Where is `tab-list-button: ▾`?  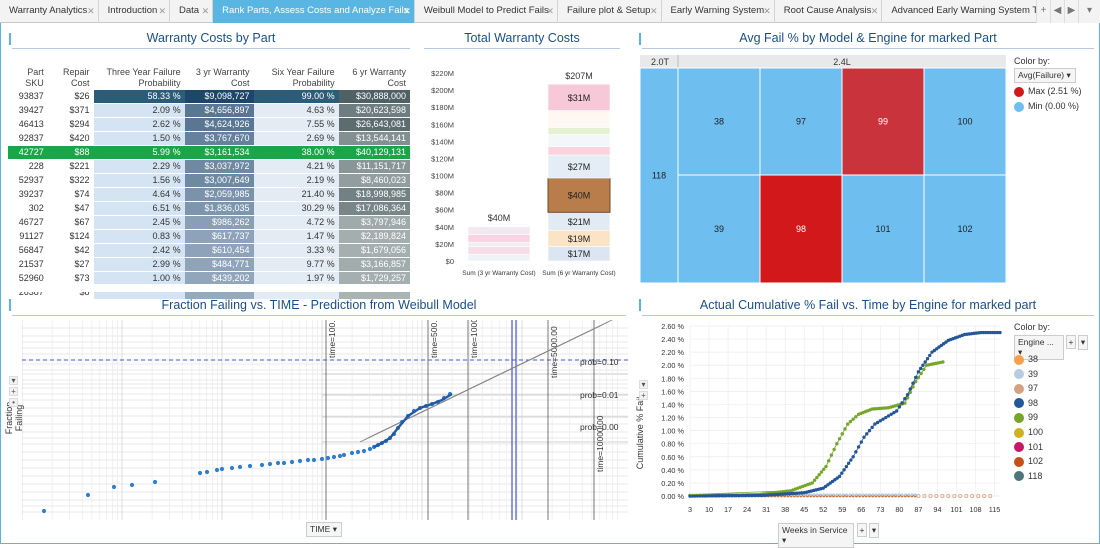 tab-list-button: ▾ is located at coordinates (1089, 11).